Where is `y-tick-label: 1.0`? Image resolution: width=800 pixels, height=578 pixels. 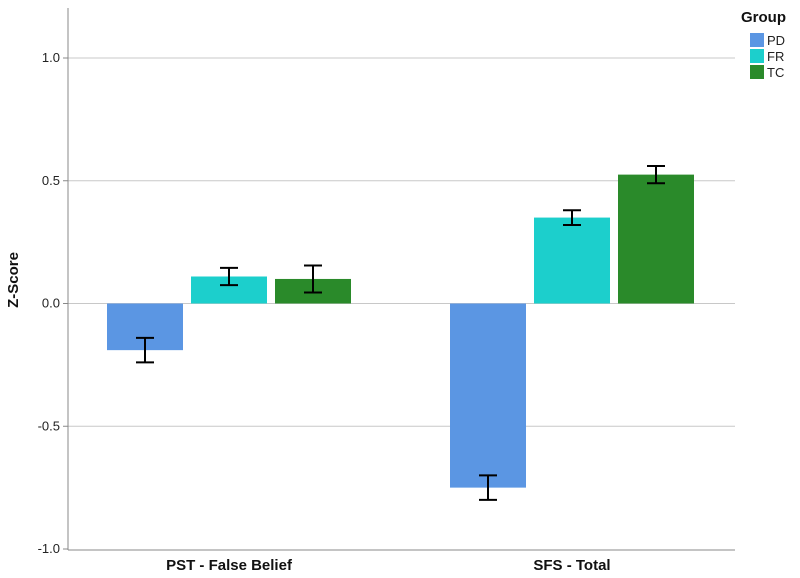
y-tick-label: 1.0 is located at coordinates (51, 57).